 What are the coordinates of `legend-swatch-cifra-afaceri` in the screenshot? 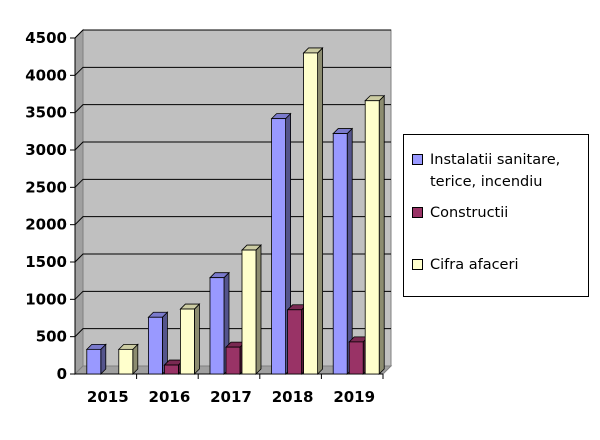 It's located at (417, 264).